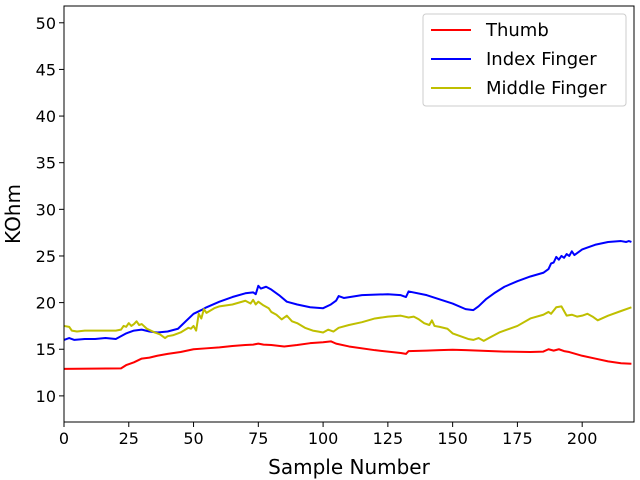 Image resolution: width=640 pixels, height=480 pixels. Describe the element at coordinates (258, 438) in the screenshot. I see `x-tick-label: 75` at that location.